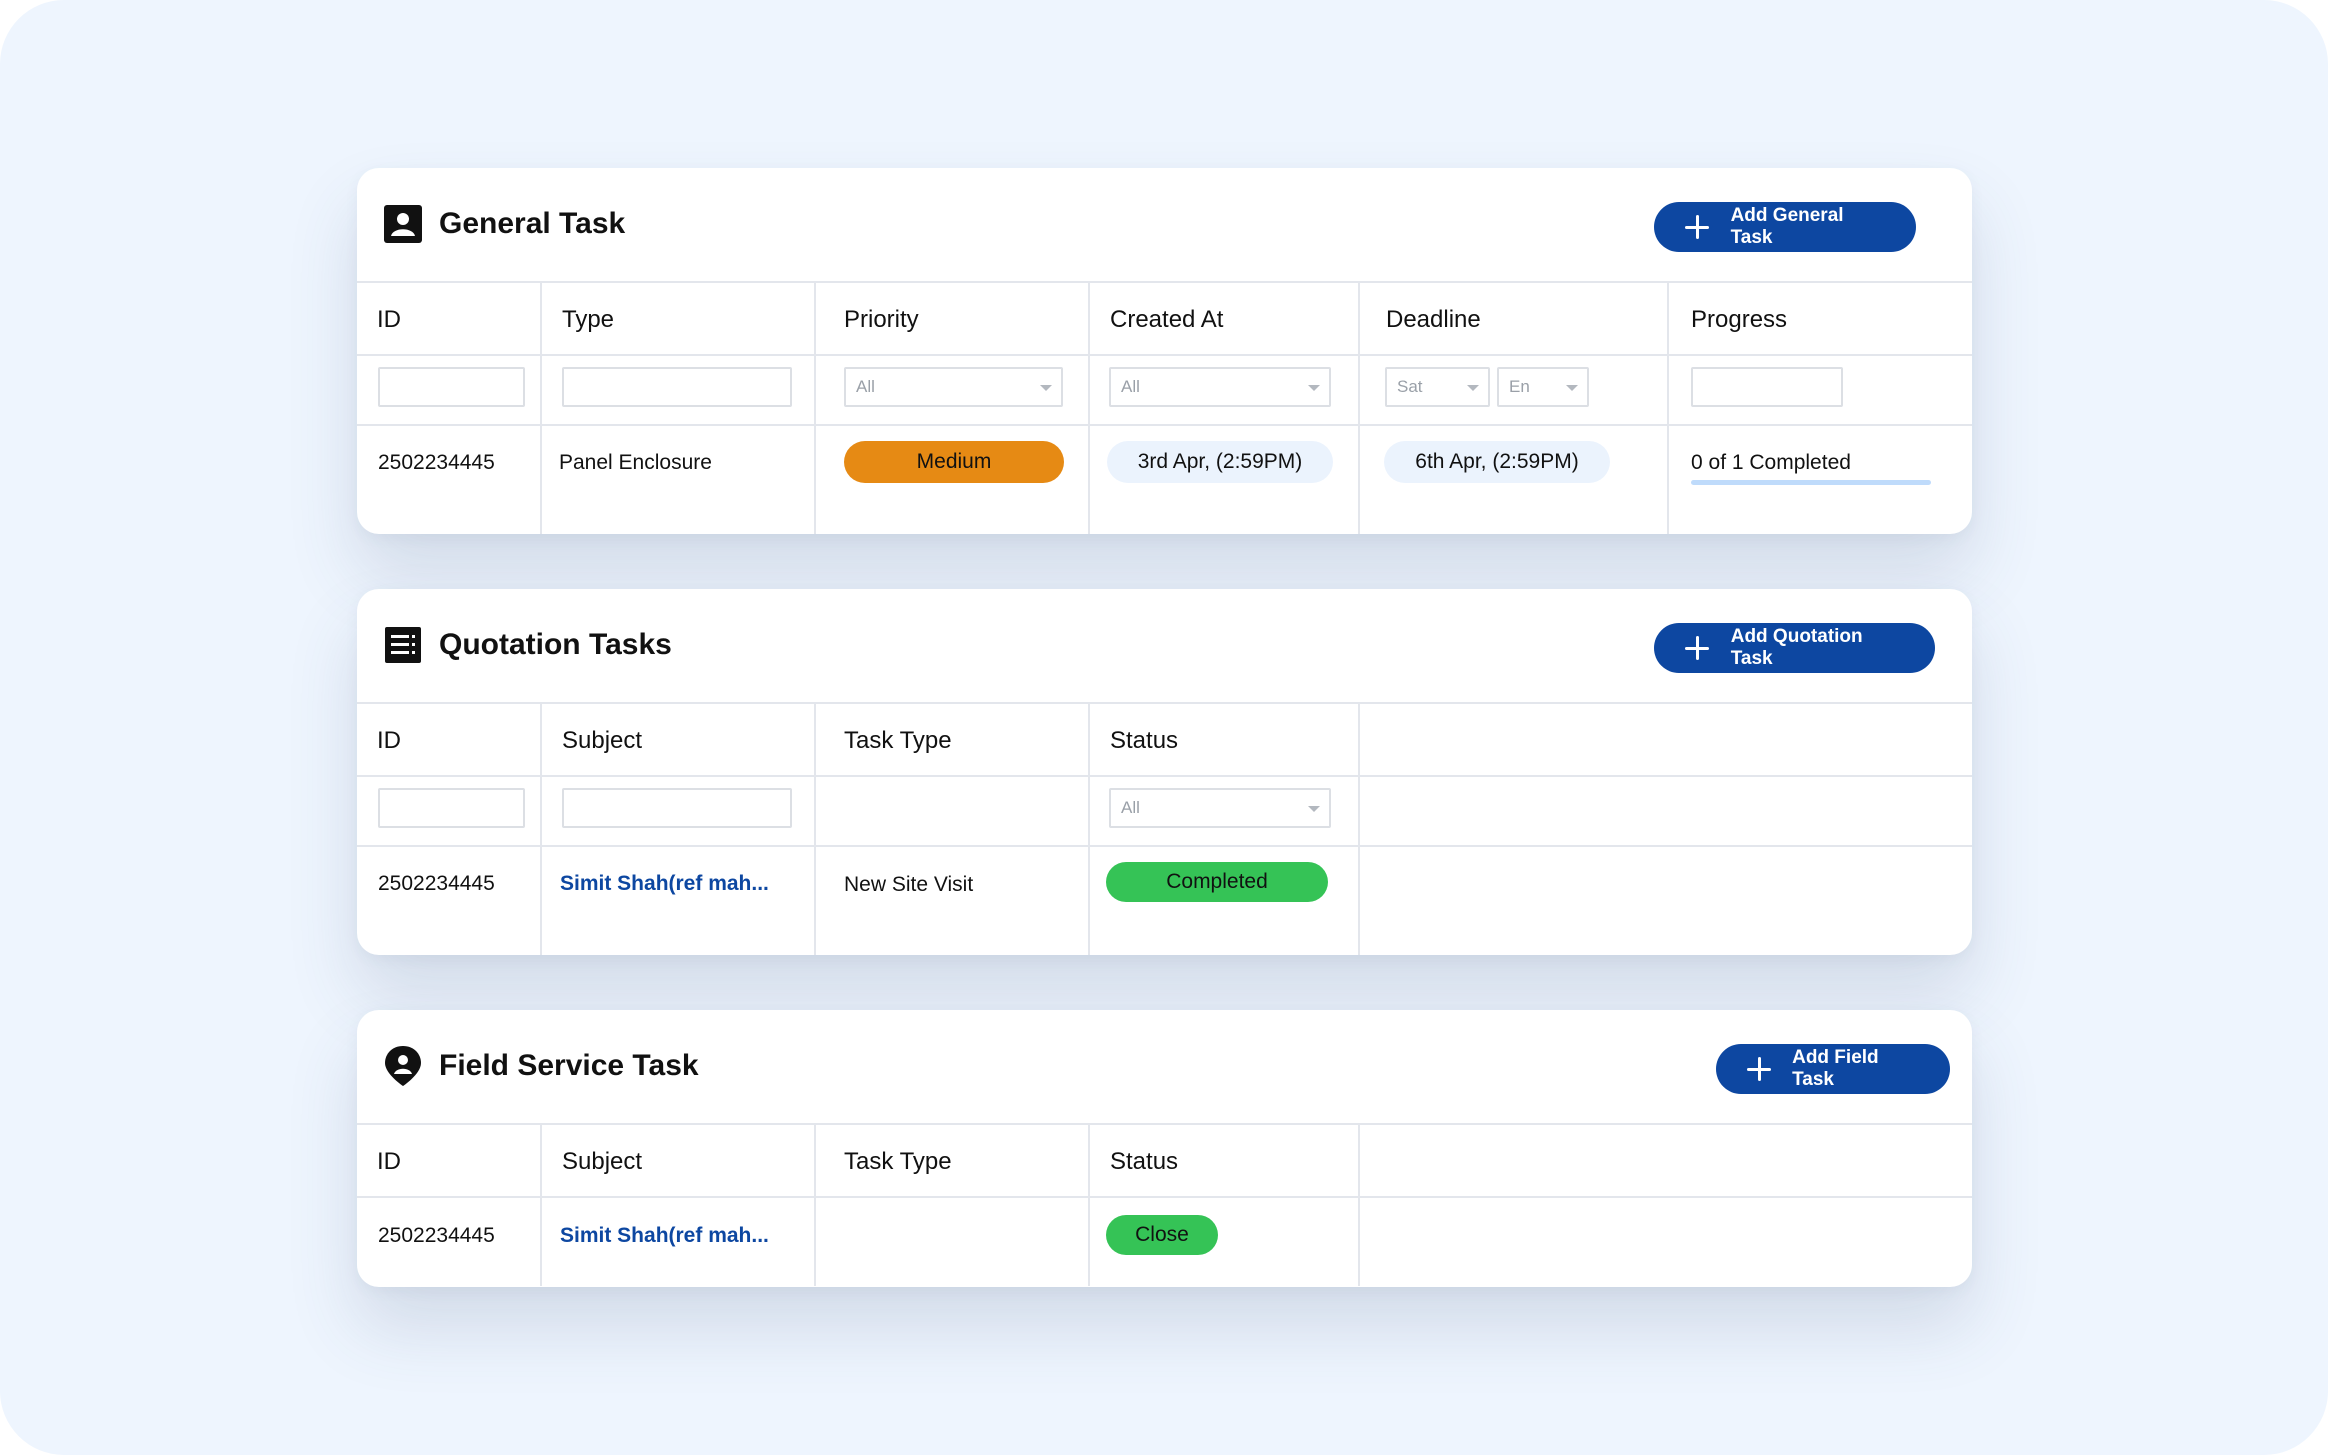 The width and height of the screenshot is (2328, 1455). I want to click on status-badge: Close, so click(1162, 1235).